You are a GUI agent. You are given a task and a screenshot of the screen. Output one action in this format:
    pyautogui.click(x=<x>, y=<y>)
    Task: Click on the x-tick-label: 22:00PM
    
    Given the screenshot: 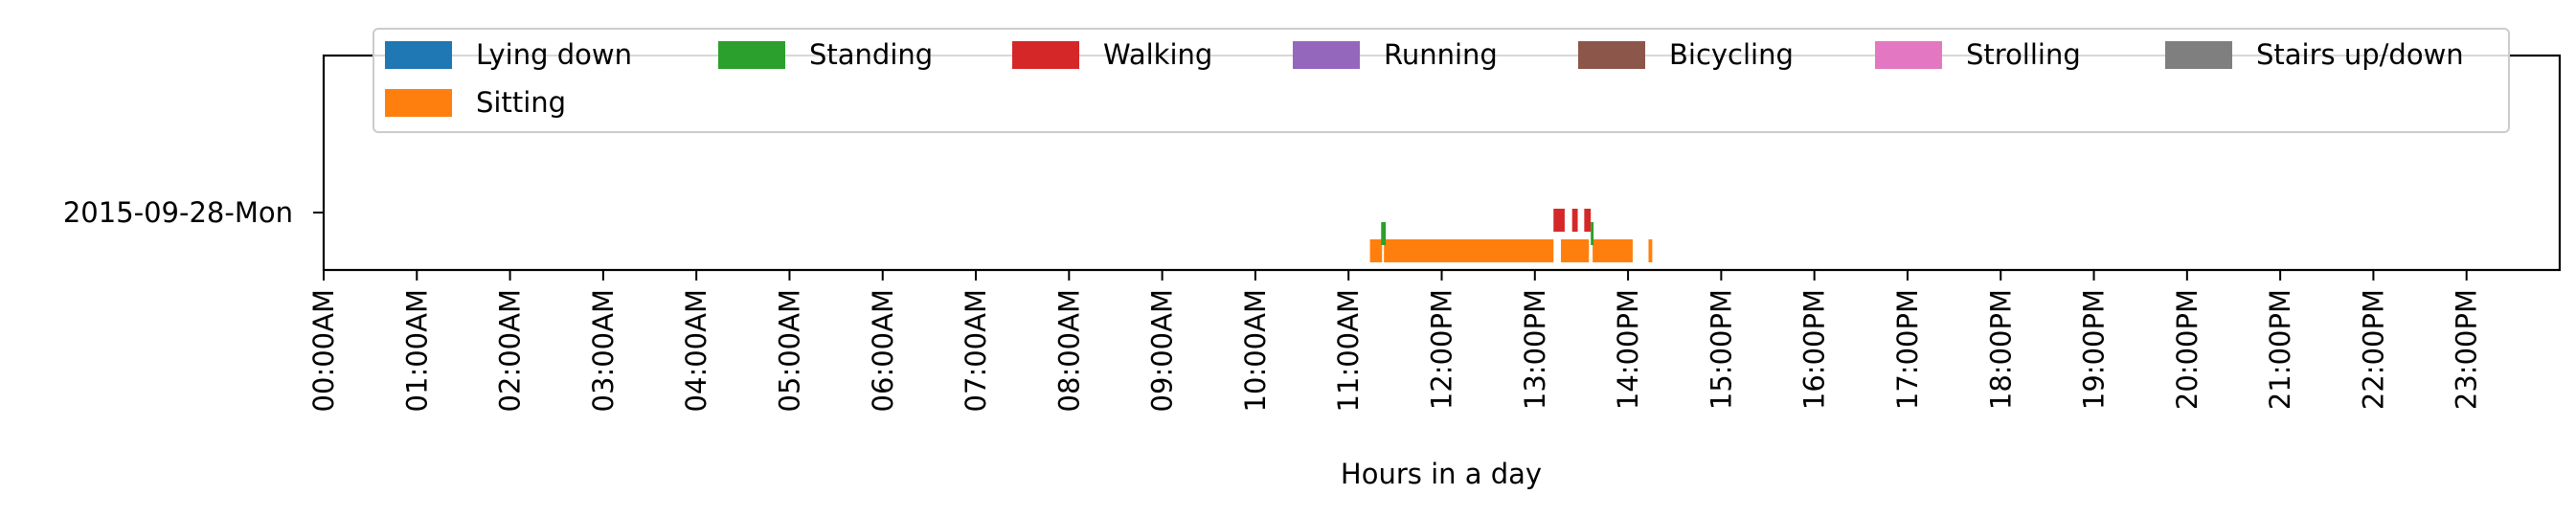 What is the action you would take?
    pyautogui.click(x=2373, y=349)
    